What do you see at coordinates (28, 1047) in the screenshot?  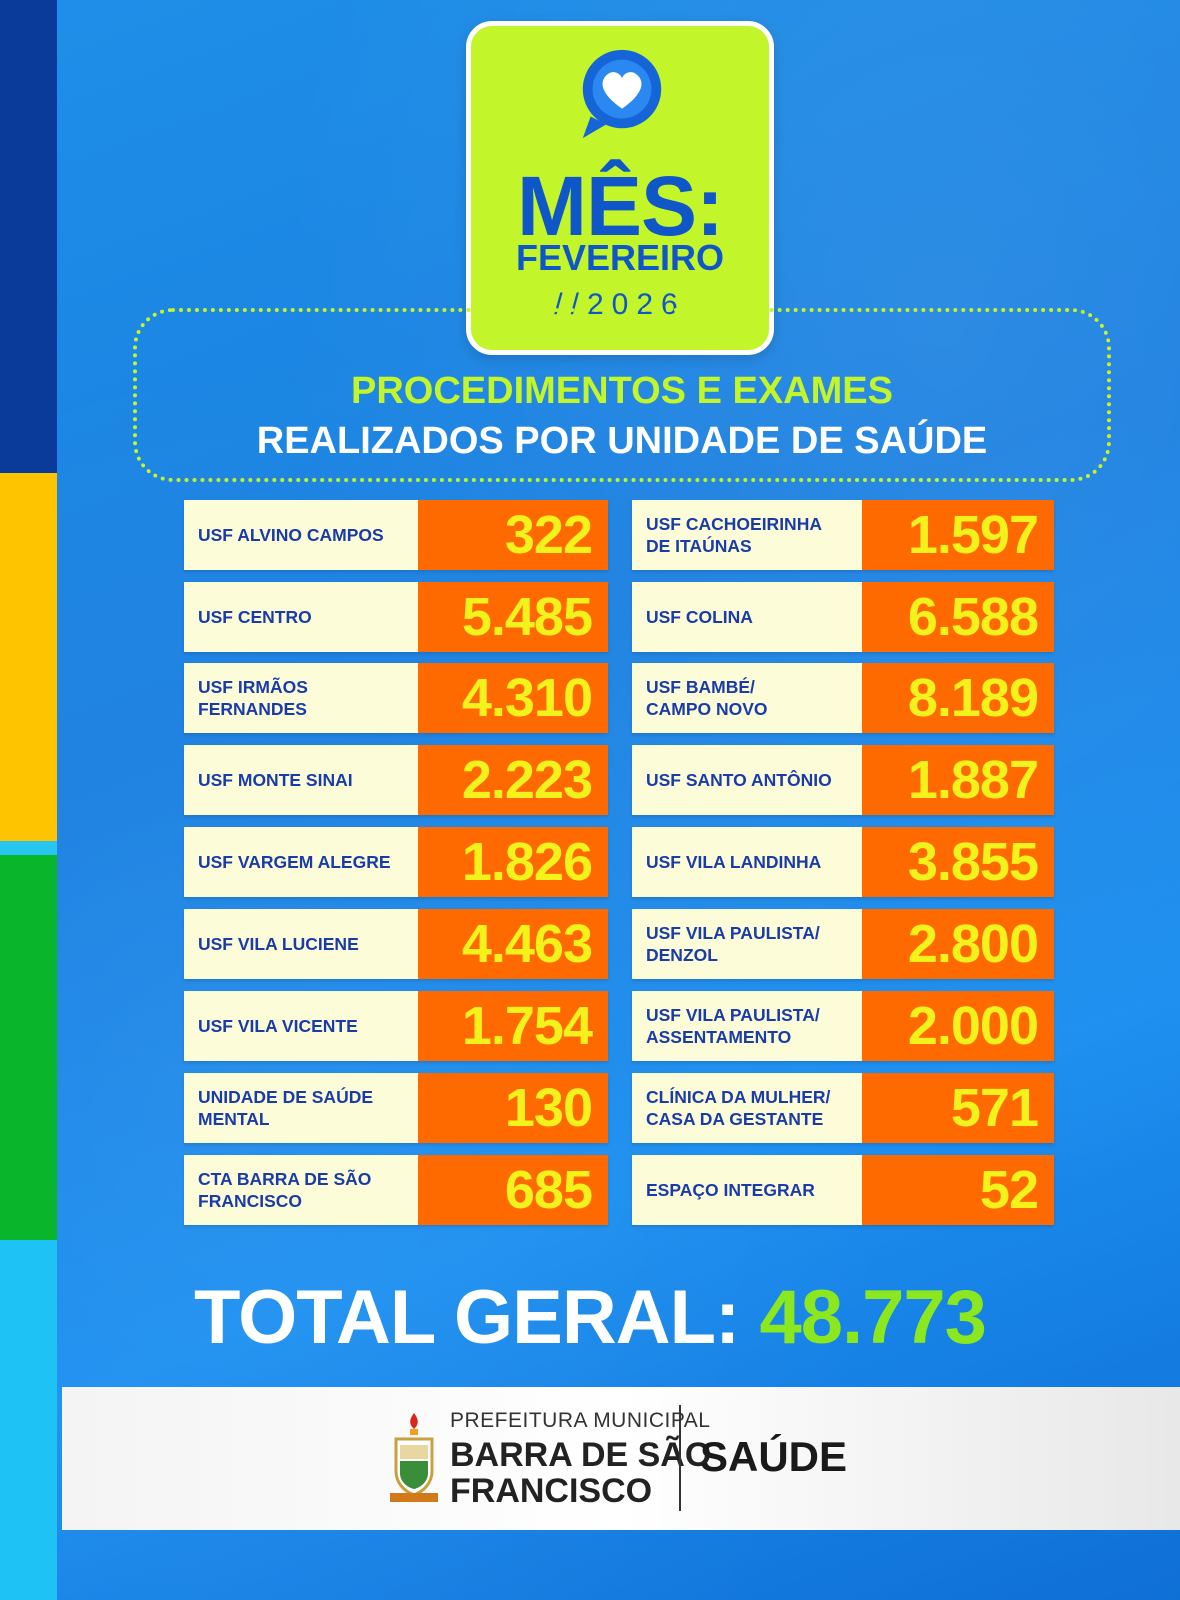 I see `color-bar-green` at bounding box center [28, 1047].